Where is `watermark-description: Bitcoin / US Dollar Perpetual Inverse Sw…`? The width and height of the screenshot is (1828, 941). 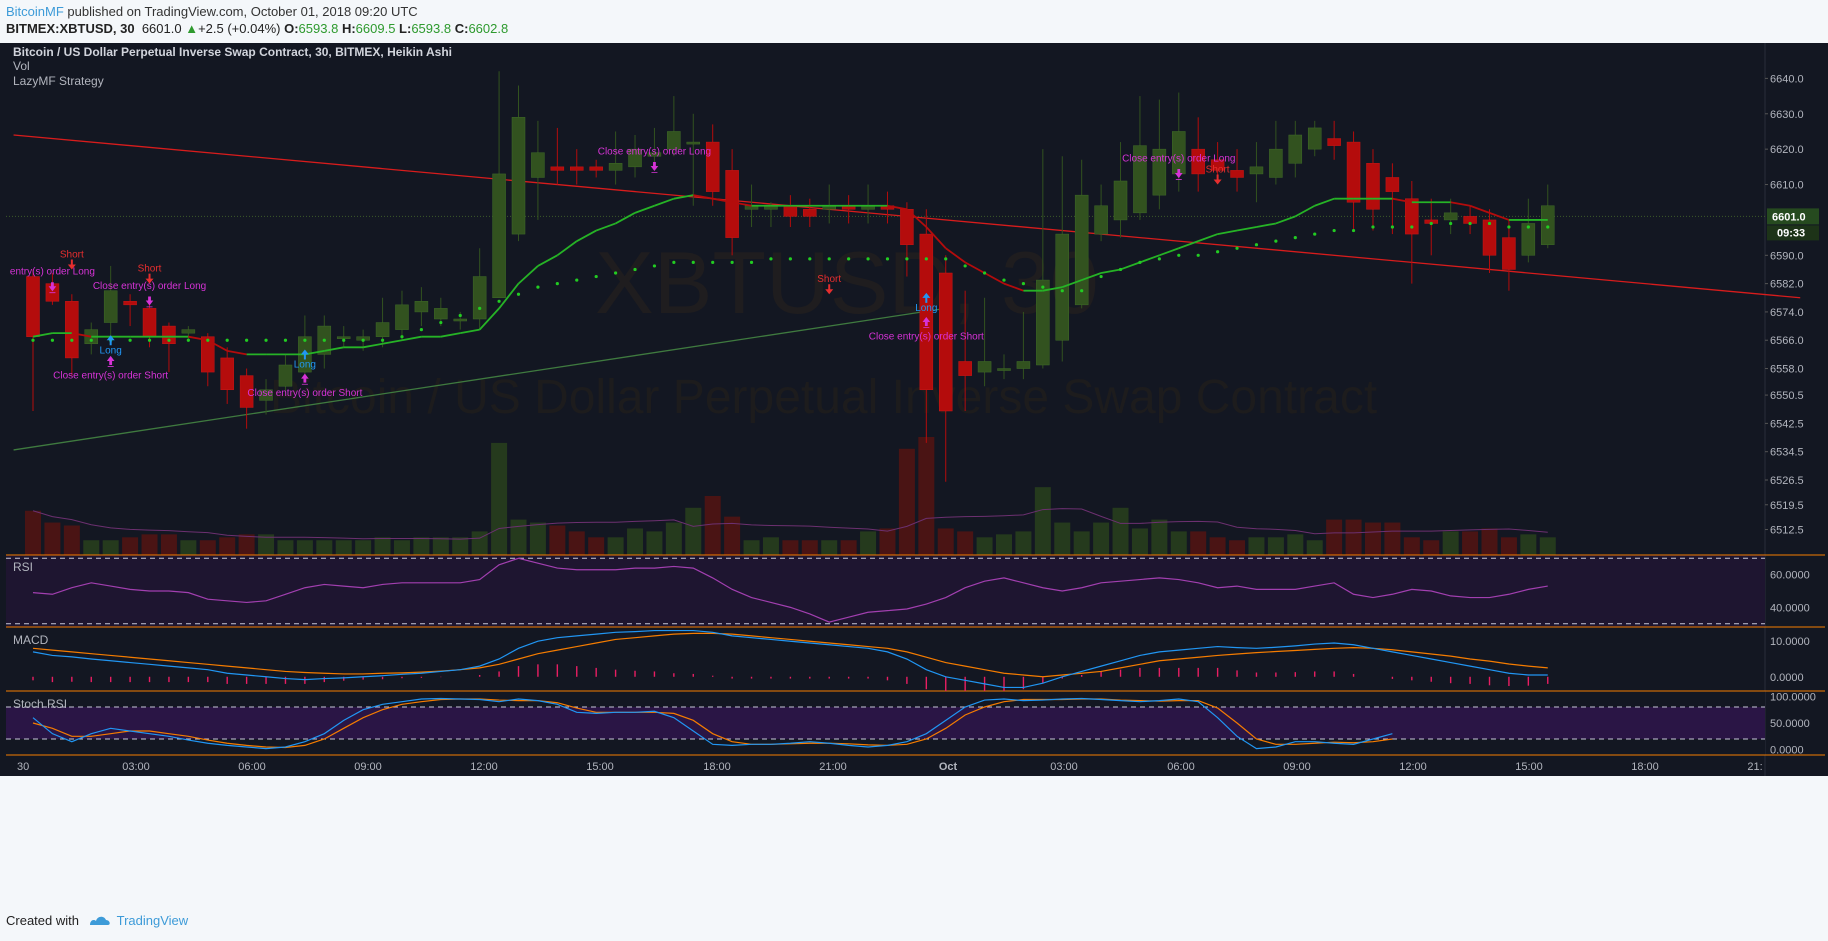 watermark-description: Bitcoin / US Dollar Perpetual Inverse Sw… is located at coordinates (823, 397).